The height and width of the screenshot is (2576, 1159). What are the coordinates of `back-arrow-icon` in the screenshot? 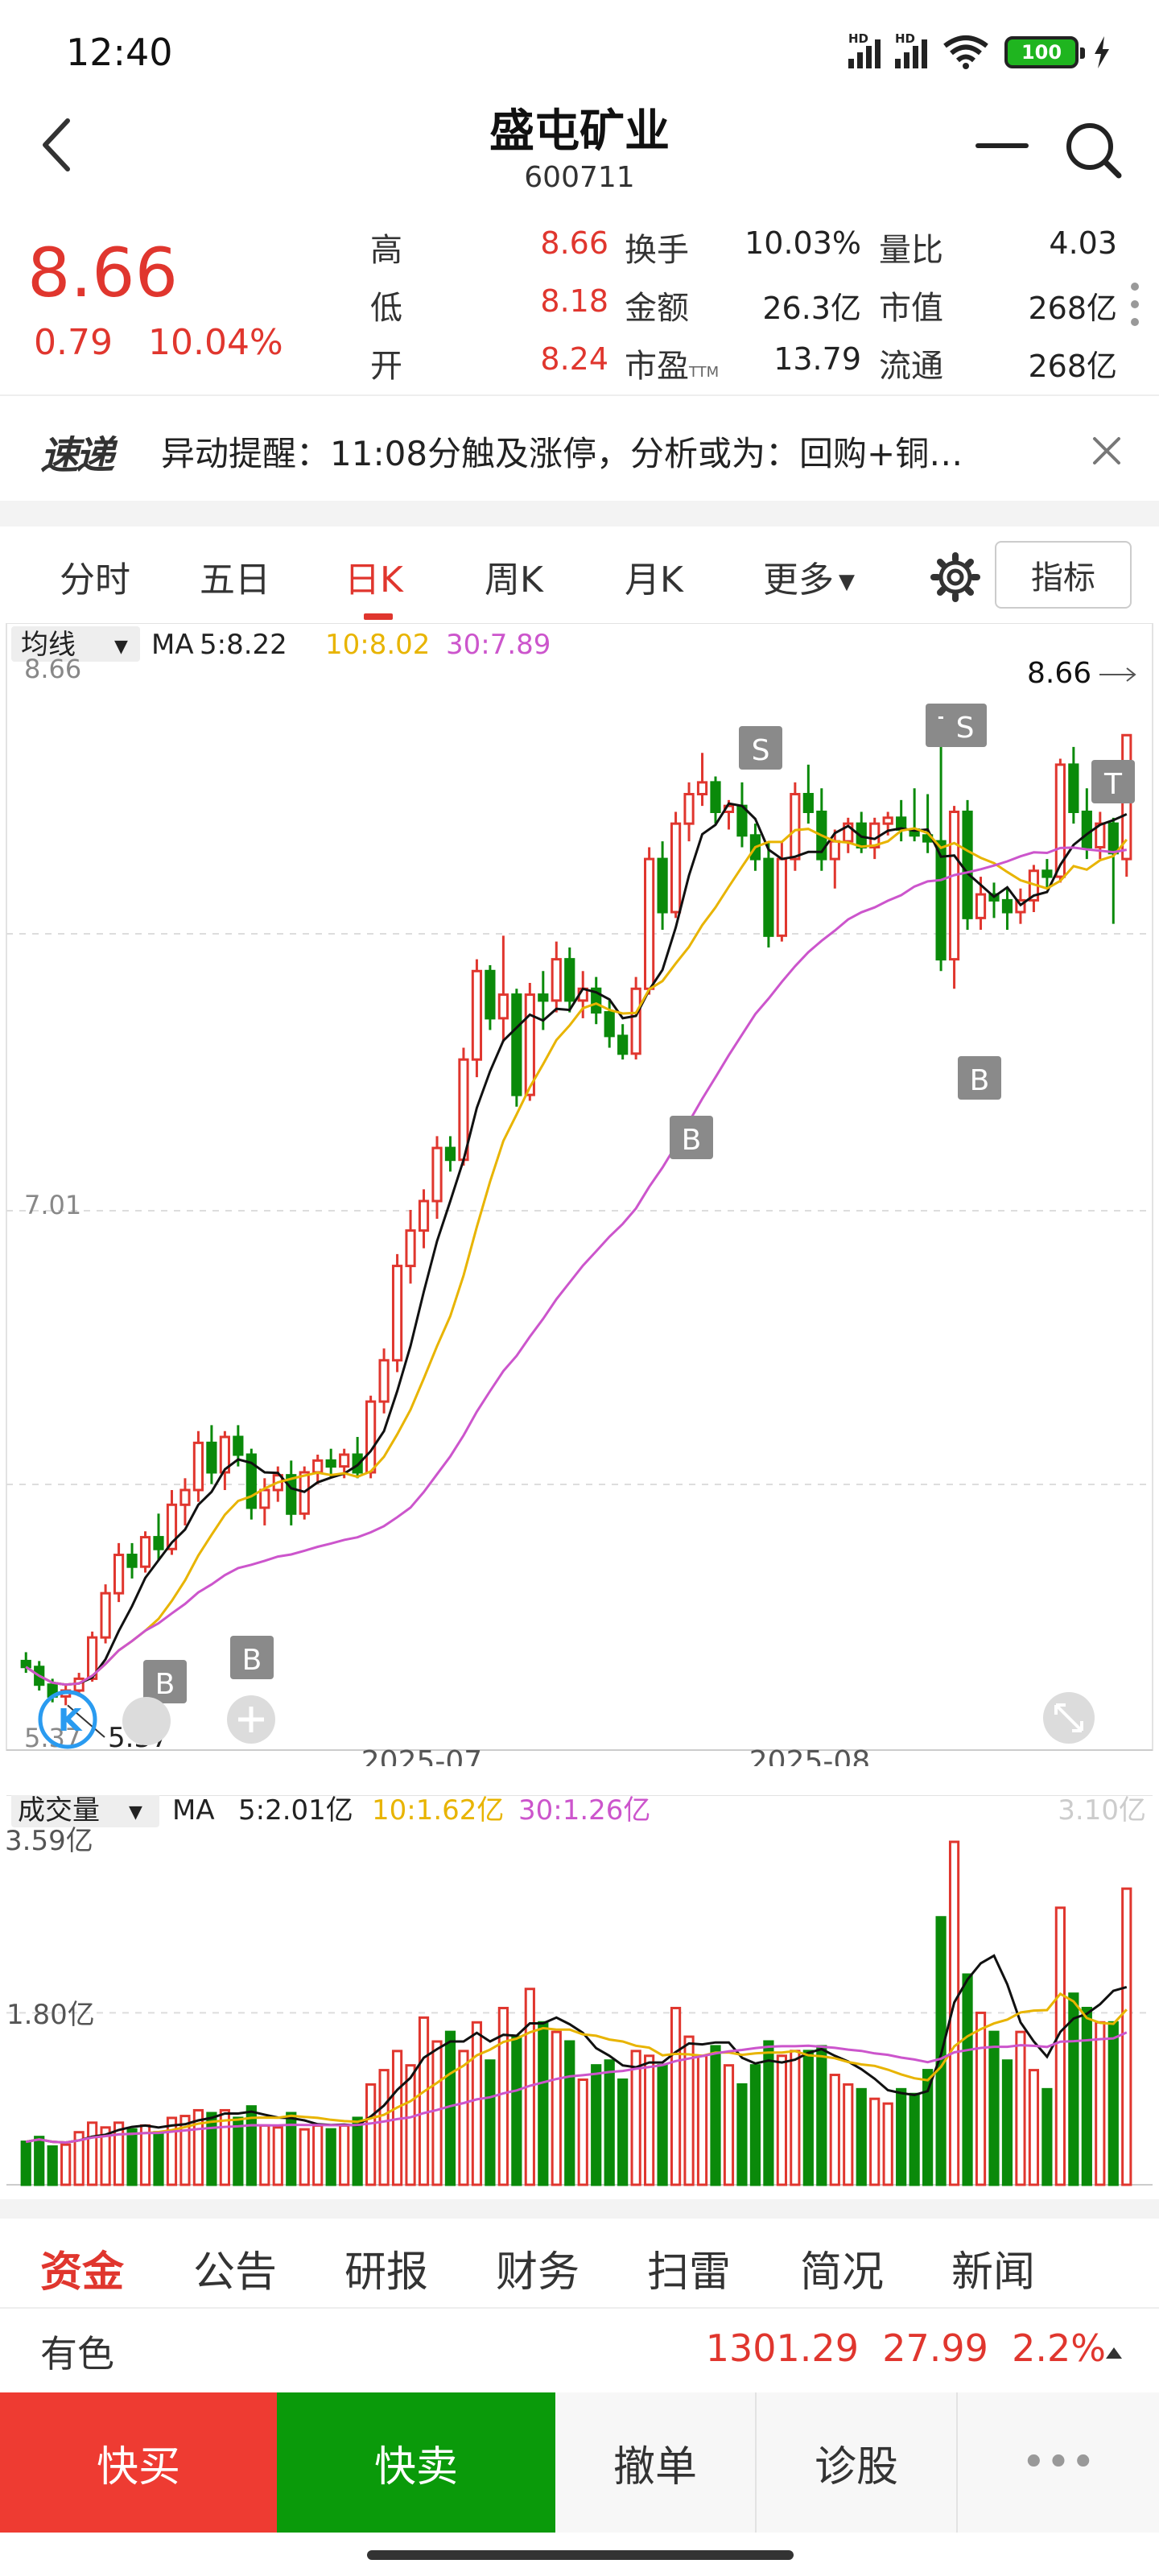 It's located at (56, 145).